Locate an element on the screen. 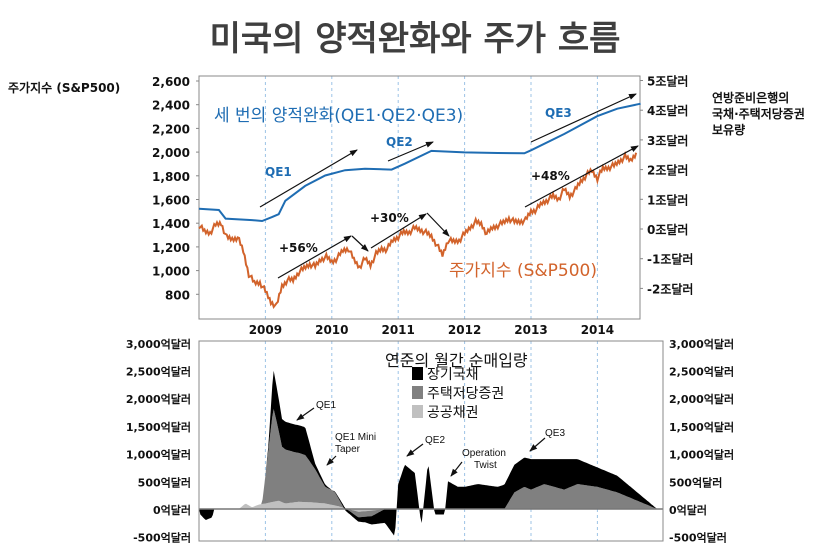 The width and height of the screenshot is (831, 554). qe3-arrow is located at coordinates (583, 118).